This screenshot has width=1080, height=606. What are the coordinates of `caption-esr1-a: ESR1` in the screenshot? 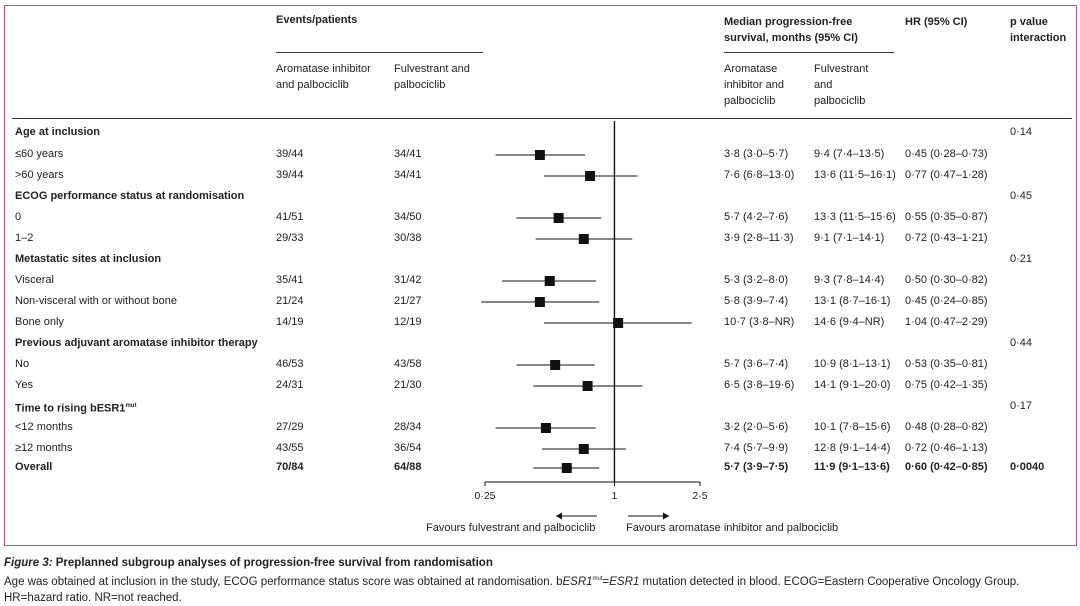 It's located at (577, 581).